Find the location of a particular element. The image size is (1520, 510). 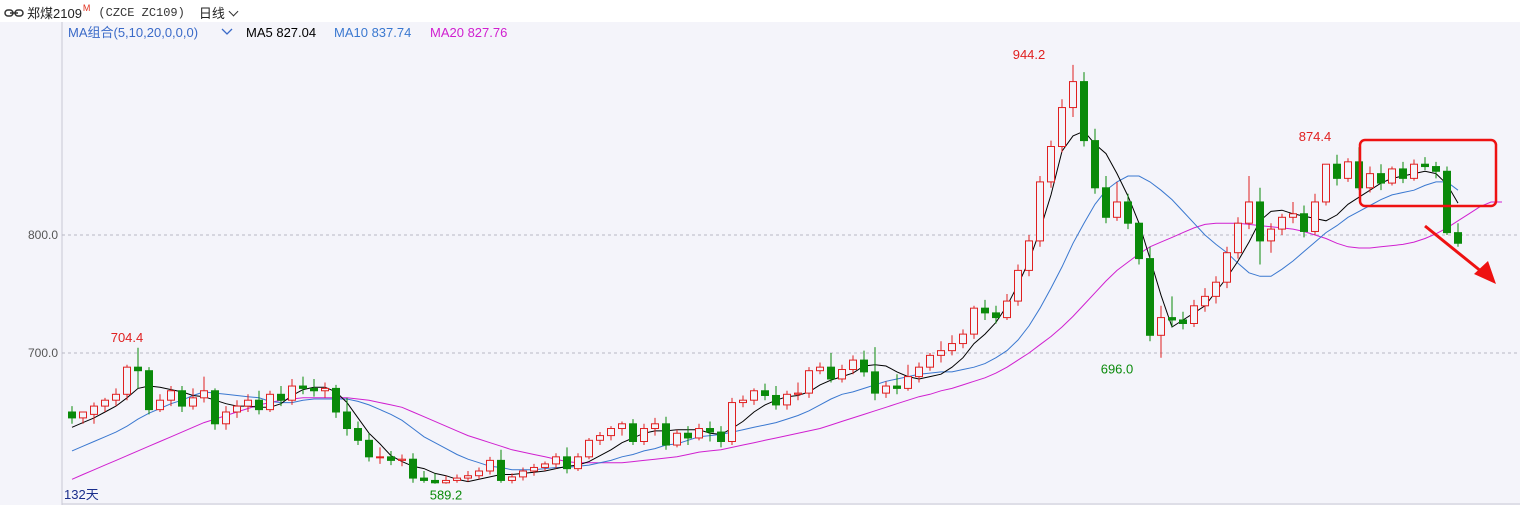

period-selector: 日线 is located at coordinates (219, 12).